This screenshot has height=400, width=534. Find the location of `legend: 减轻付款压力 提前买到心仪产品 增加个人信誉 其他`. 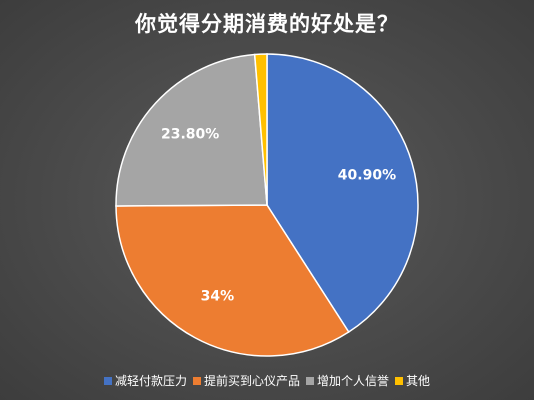

legend: 减轻付款压力 提前买到心仪产品 增加个人信誉 其他 is located at coordinates (267, 380).